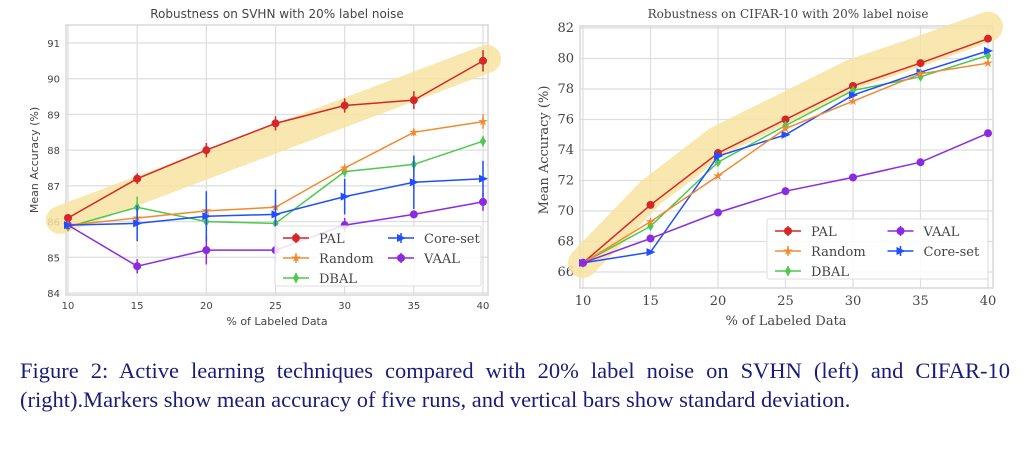  Describe the element at coordinates (53, 44) in the screenshot. I see `y-tick-label: 91` at that location.